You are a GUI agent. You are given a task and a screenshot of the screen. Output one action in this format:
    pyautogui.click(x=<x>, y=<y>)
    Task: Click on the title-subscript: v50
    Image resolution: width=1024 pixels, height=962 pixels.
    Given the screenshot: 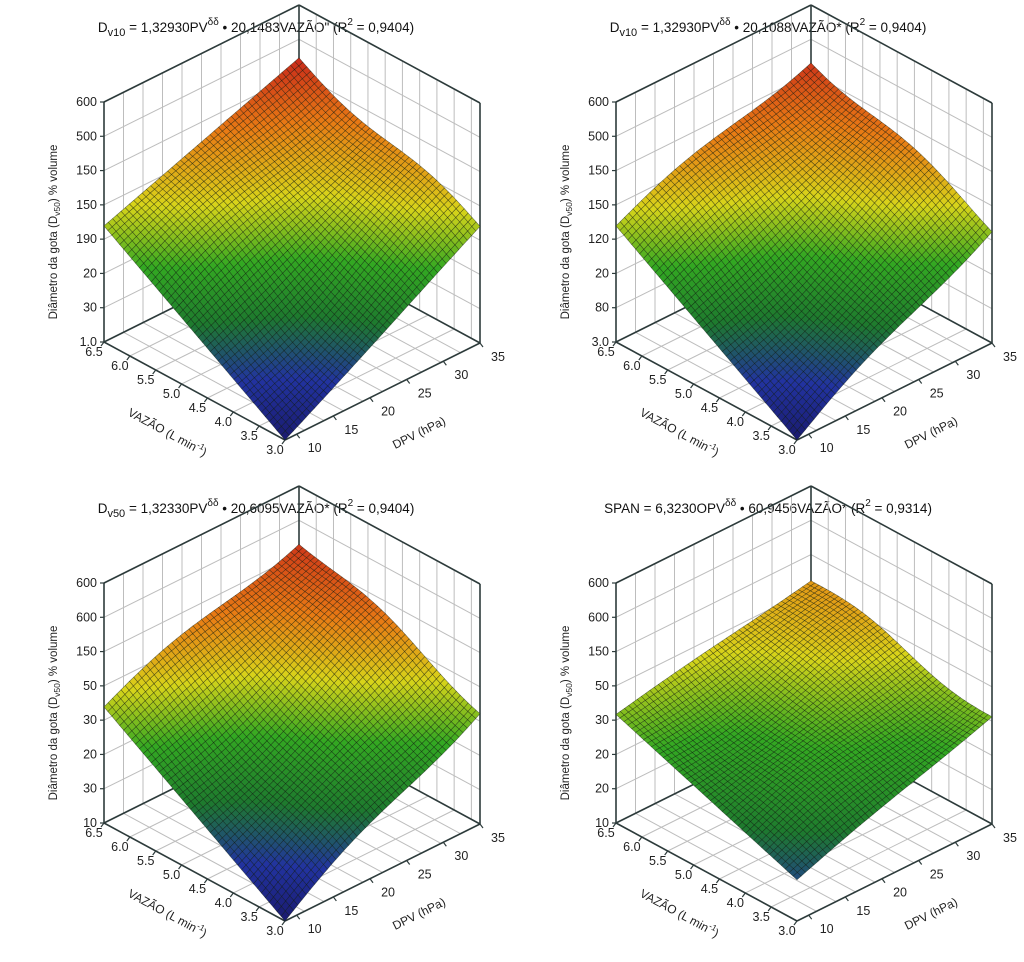 What is the action you would take?
    pyautogui.click(x=116, y=514)
    